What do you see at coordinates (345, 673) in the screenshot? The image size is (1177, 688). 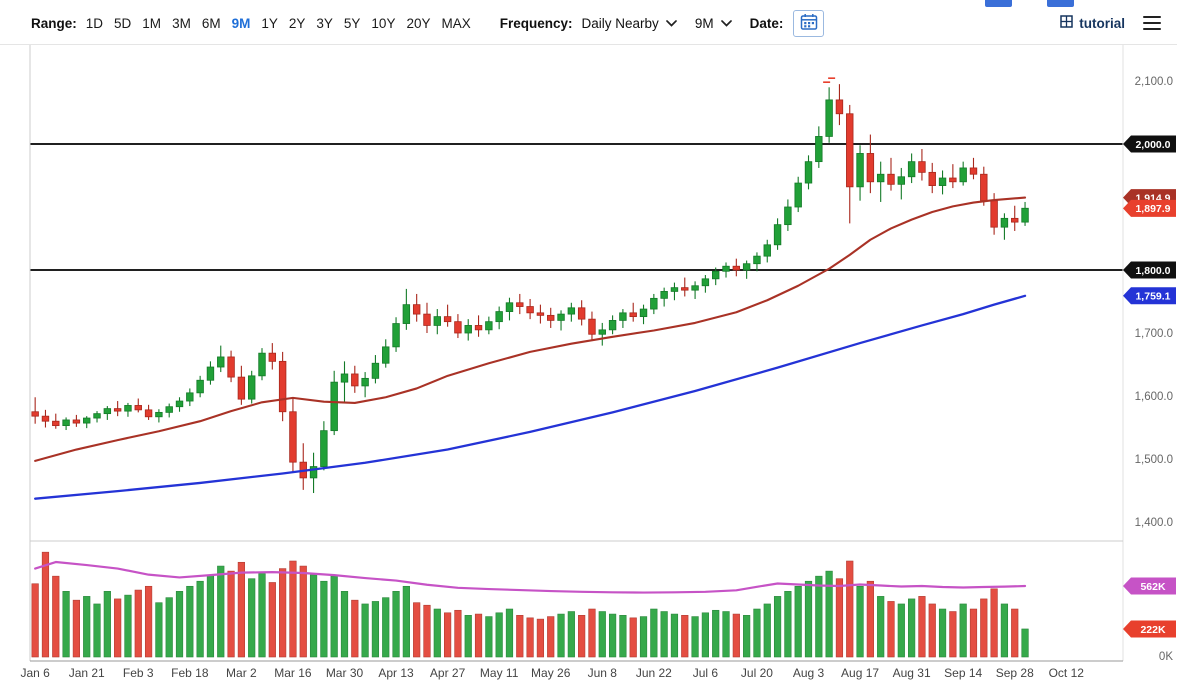 I see `svg-text: Mar 30` at bounding box center [345, 673].